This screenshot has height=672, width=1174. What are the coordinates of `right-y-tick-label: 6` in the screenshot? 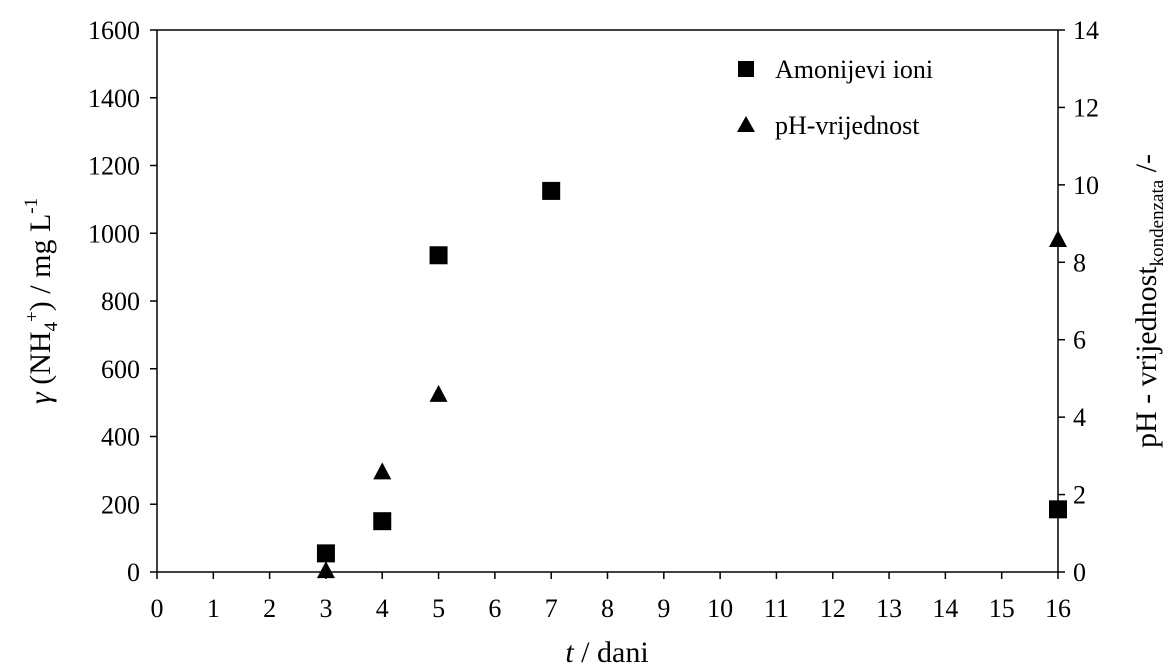 It's located at (1079, 340).